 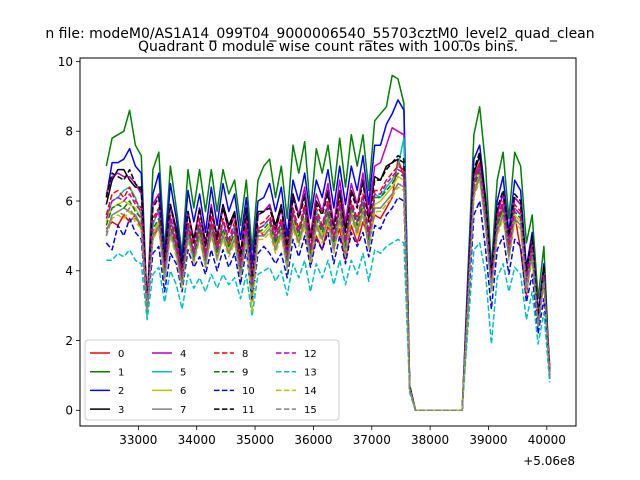 I want to click on y-tick-label: 8, so click(x=69, y=132).